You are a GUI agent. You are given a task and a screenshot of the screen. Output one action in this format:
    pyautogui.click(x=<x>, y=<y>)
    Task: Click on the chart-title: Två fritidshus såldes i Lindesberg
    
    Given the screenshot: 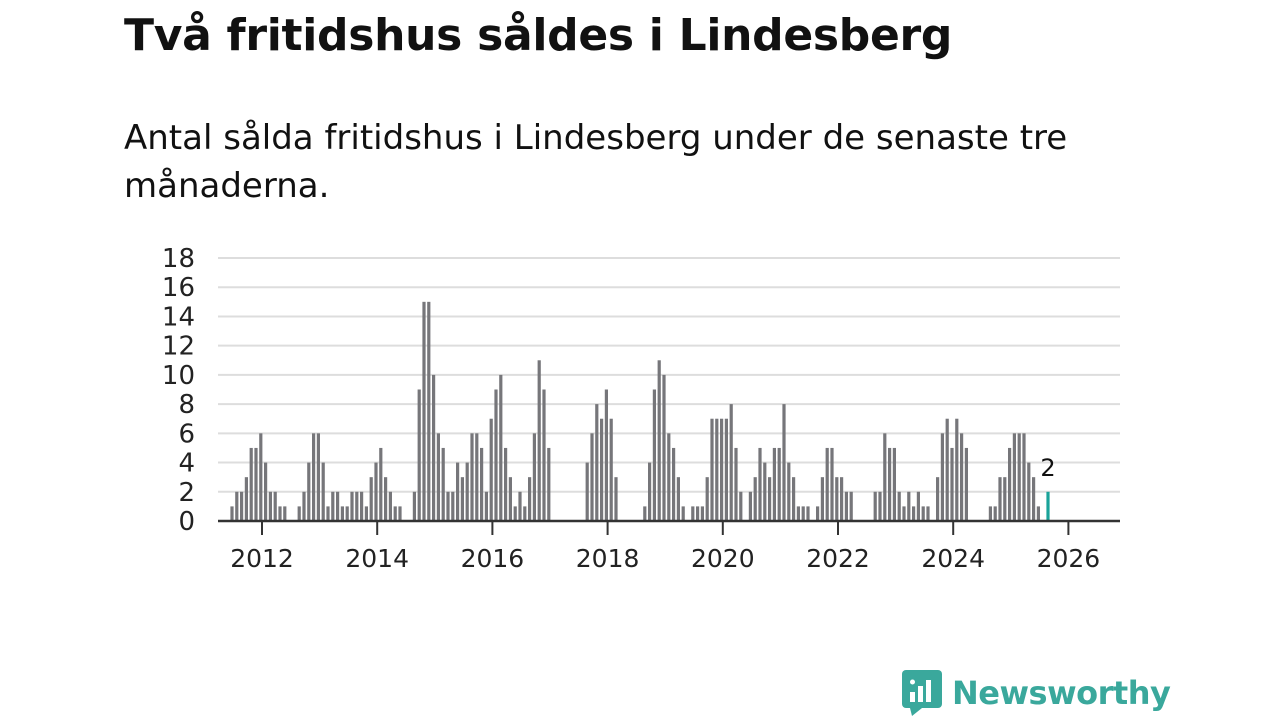 What is the action you would take?
    pyautogui.click(x=538, y=35)
    